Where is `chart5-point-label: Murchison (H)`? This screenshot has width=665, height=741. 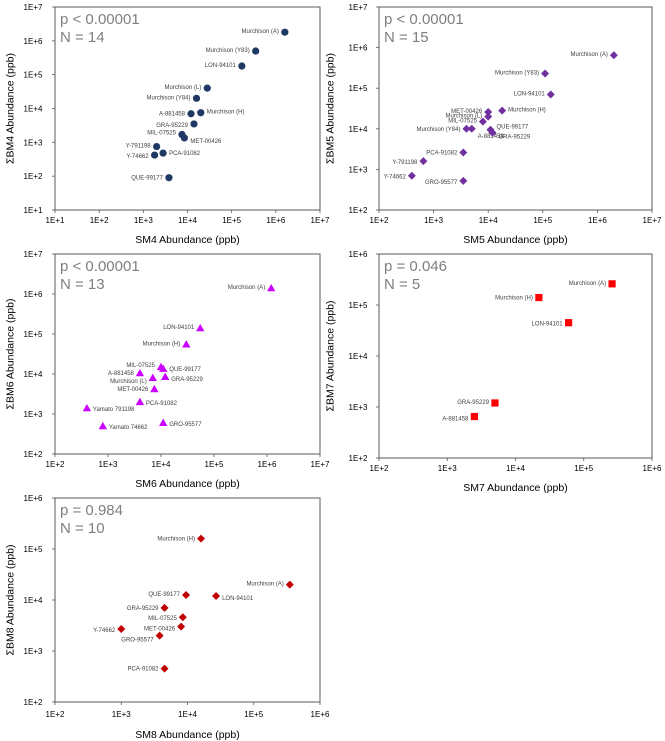
chart5-point-label: Murchison (H) is located at coordinates (176, 540).